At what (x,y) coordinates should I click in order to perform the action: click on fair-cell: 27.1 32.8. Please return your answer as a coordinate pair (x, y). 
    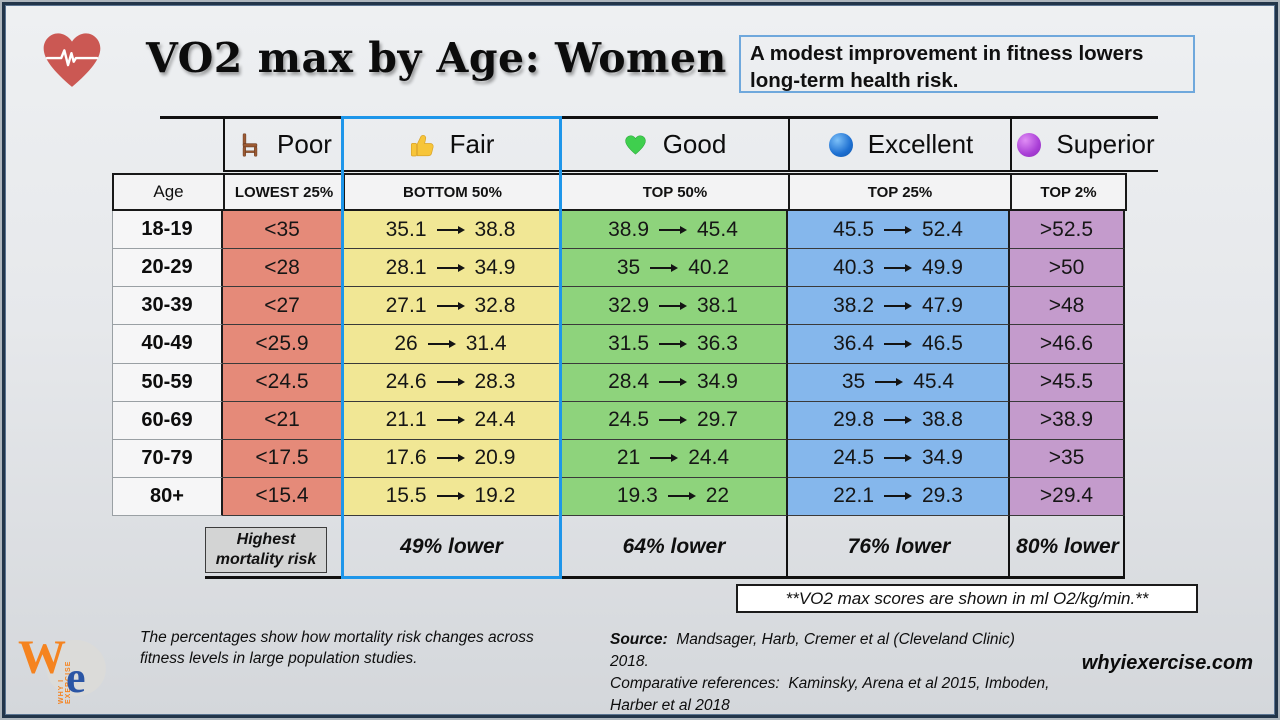
    Looking at the image, I should click on (451, 306).